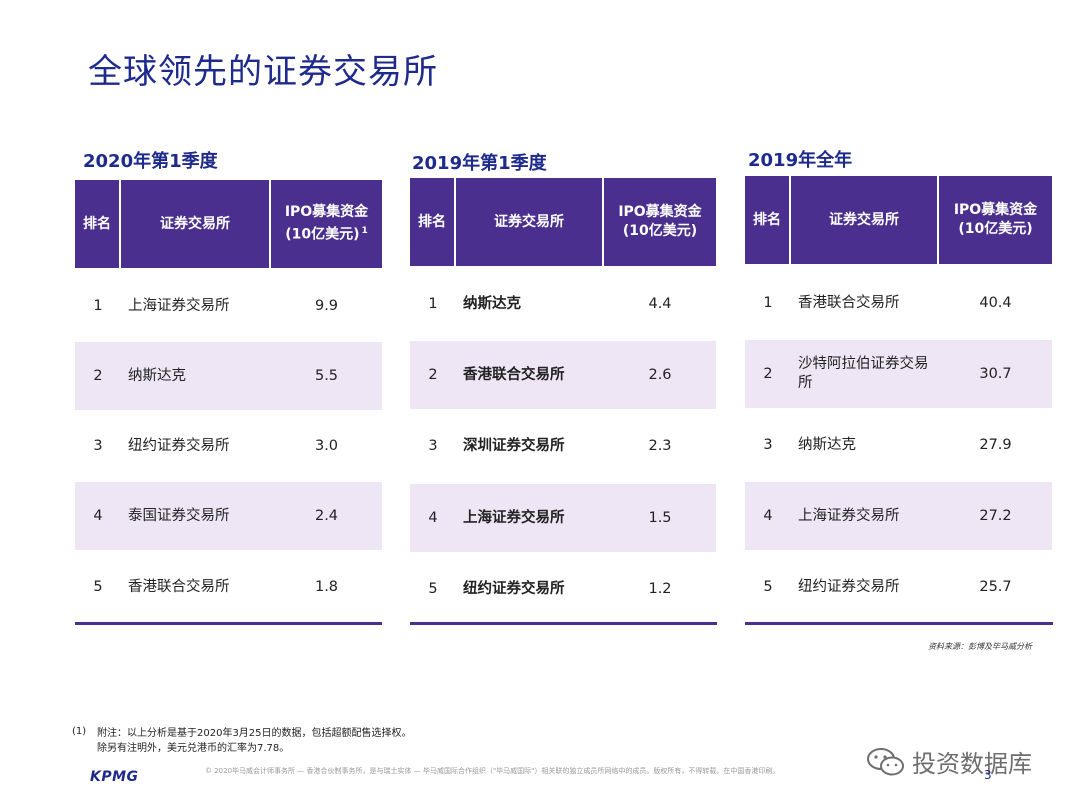 The image size is (1080, 810). What do you see at coordinates (254, 733) in the screenshot?
I see `footnote-line1: 附注：以上分析是基于2020年3月25日的数据，包括超额配售选择权。` at bounding box center [254, 733].